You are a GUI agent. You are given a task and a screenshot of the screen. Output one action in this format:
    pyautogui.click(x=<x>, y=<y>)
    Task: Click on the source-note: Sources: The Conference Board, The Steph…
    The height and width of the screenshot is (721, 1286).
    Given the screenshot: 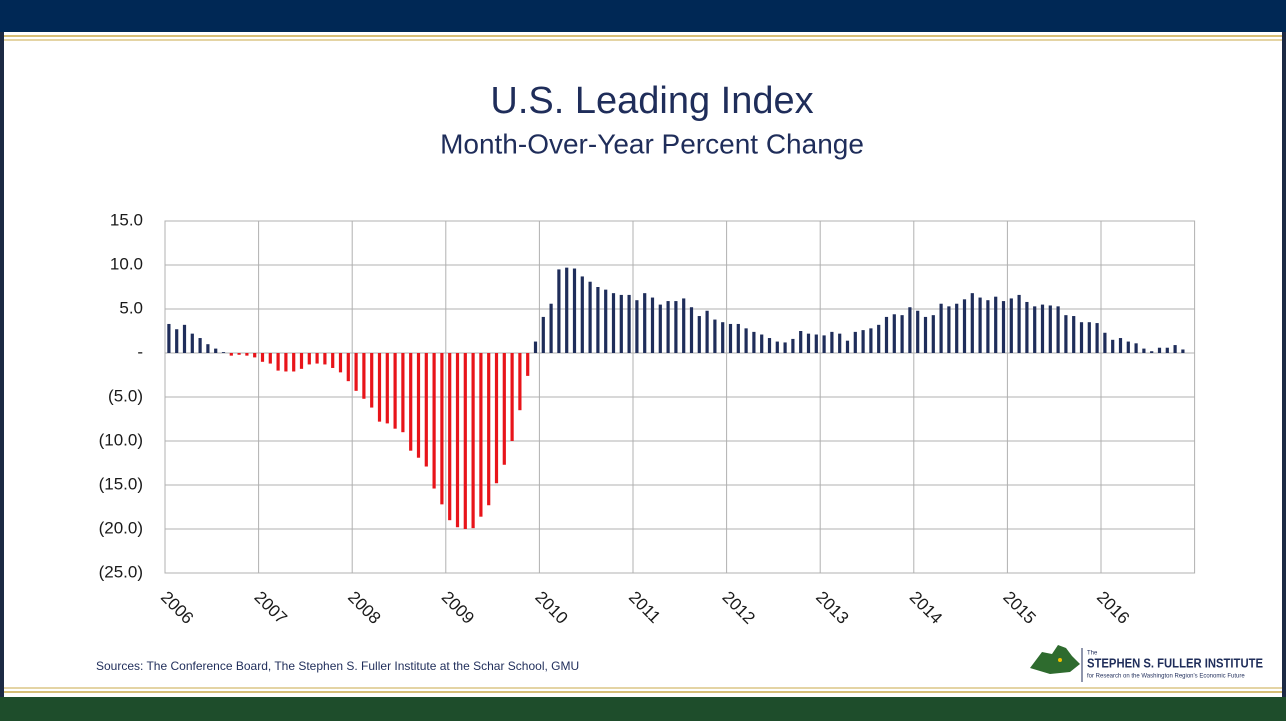 What is the action you would take?
    pyautogui.click(x=337, y=666)
    